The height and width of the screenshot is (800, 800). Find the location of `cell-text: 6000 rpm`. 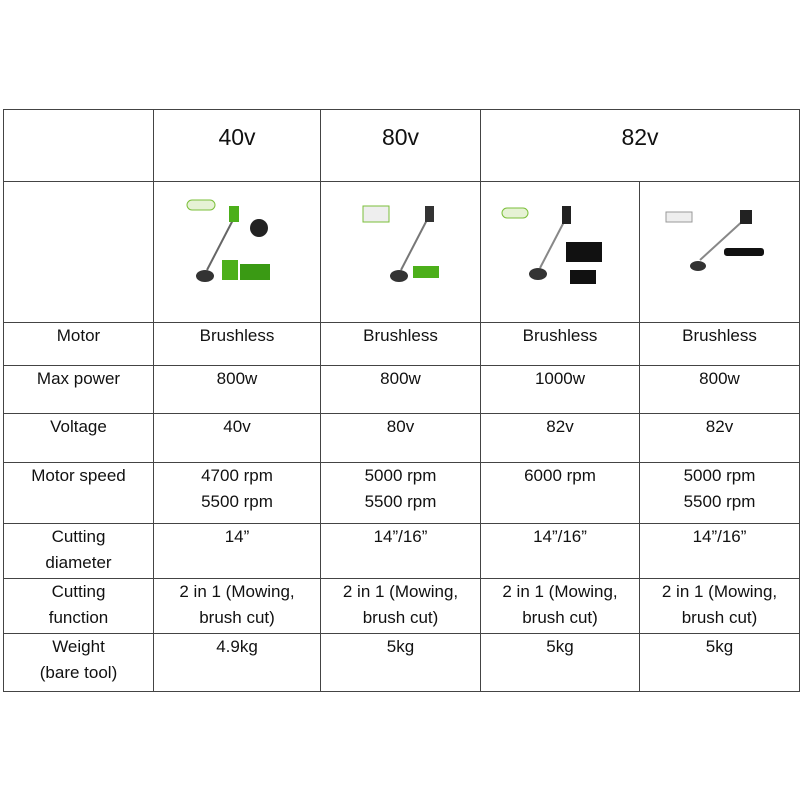

cell-text: 6000 rpm is located at coordinates (560, 475).